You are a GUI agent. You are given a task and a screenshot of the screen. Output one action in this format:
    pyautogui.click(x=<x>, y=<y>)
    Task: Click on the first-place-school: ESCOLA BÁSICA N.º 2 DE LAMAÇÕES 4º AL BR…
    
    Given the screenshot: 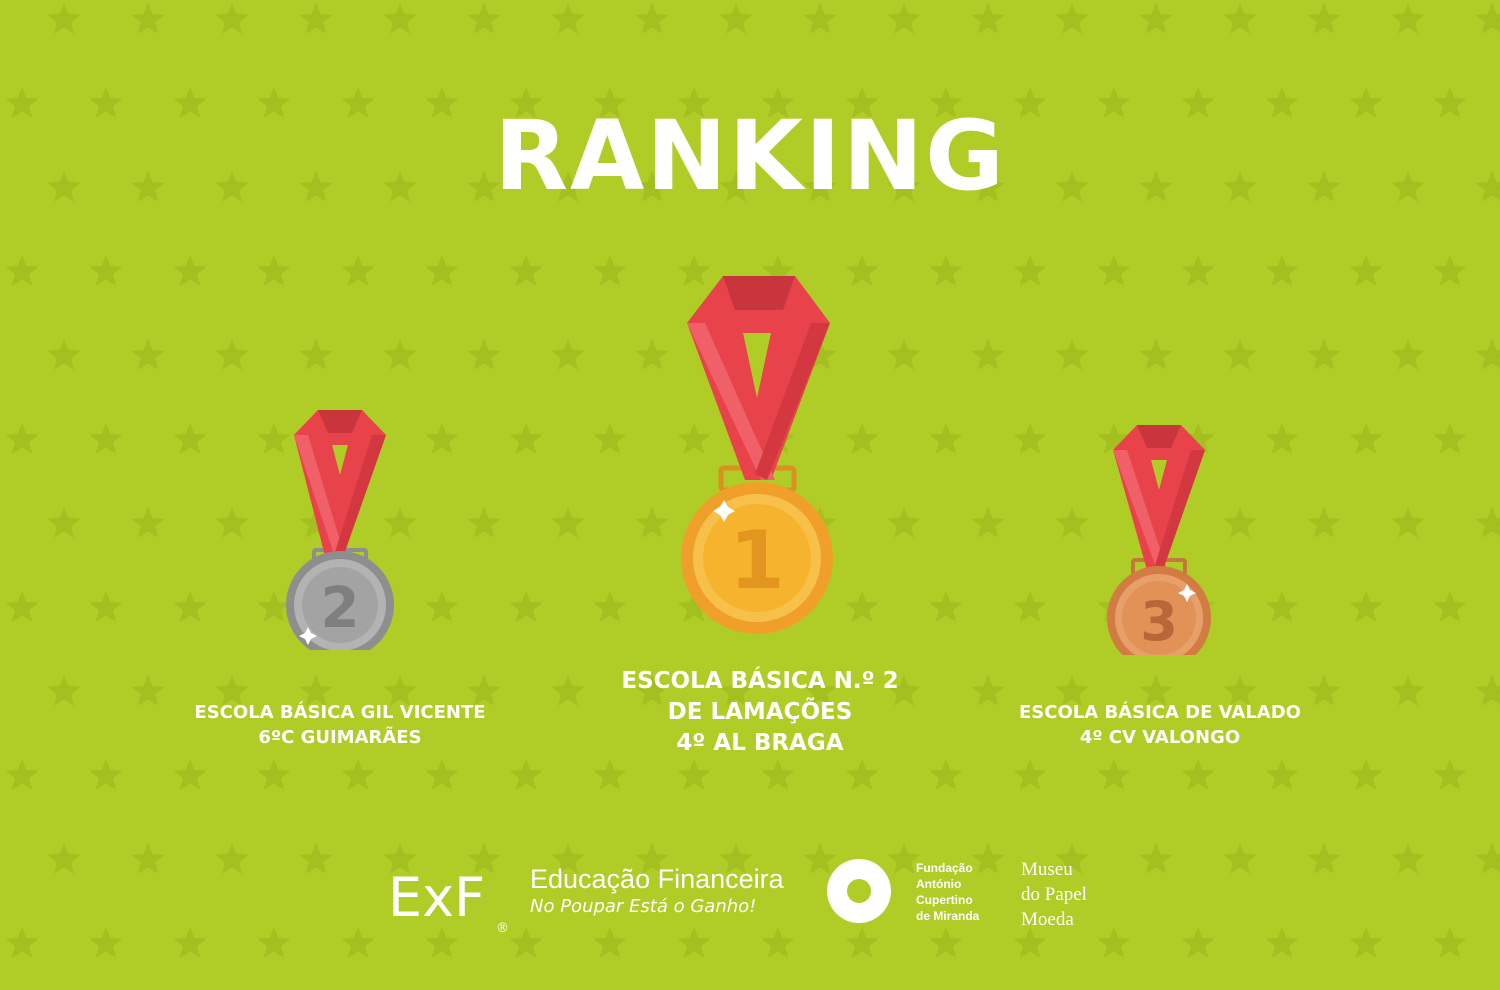 What is the action you would take?
    pyautogui.click(x=760, y=712)
    